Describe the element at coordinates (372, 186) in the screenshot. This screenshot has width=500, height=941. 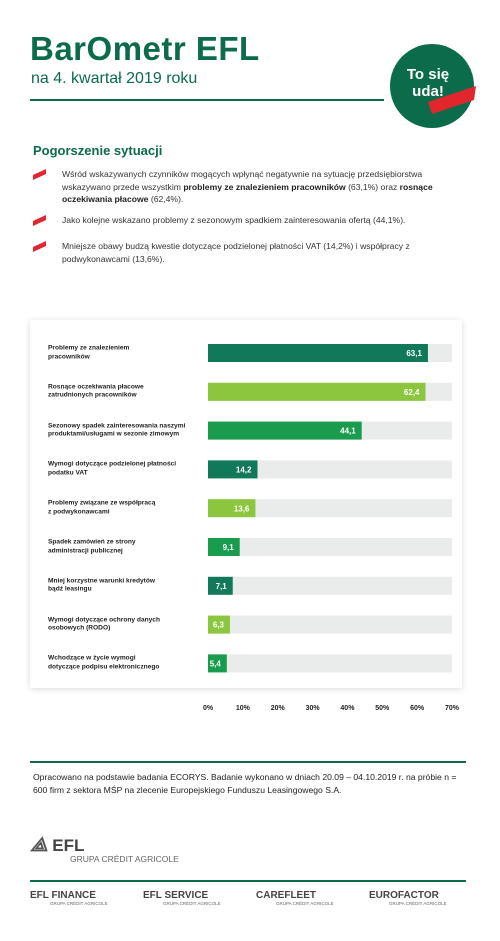
I see `bullet-text: (63,1%) oraz` at that location.